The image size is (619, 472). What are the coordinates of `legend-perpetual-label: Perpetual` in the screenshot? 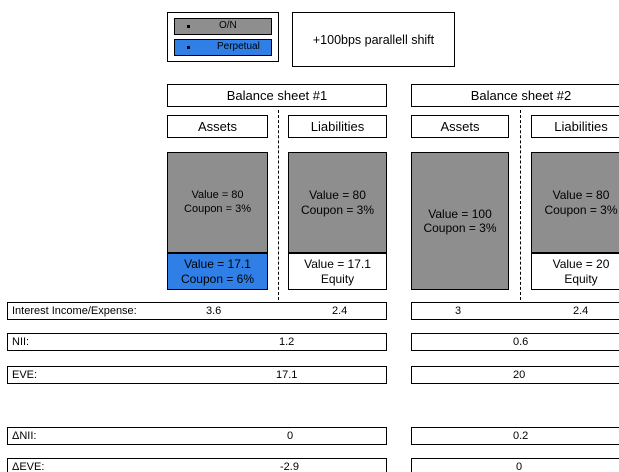 It's located at (238, 46).